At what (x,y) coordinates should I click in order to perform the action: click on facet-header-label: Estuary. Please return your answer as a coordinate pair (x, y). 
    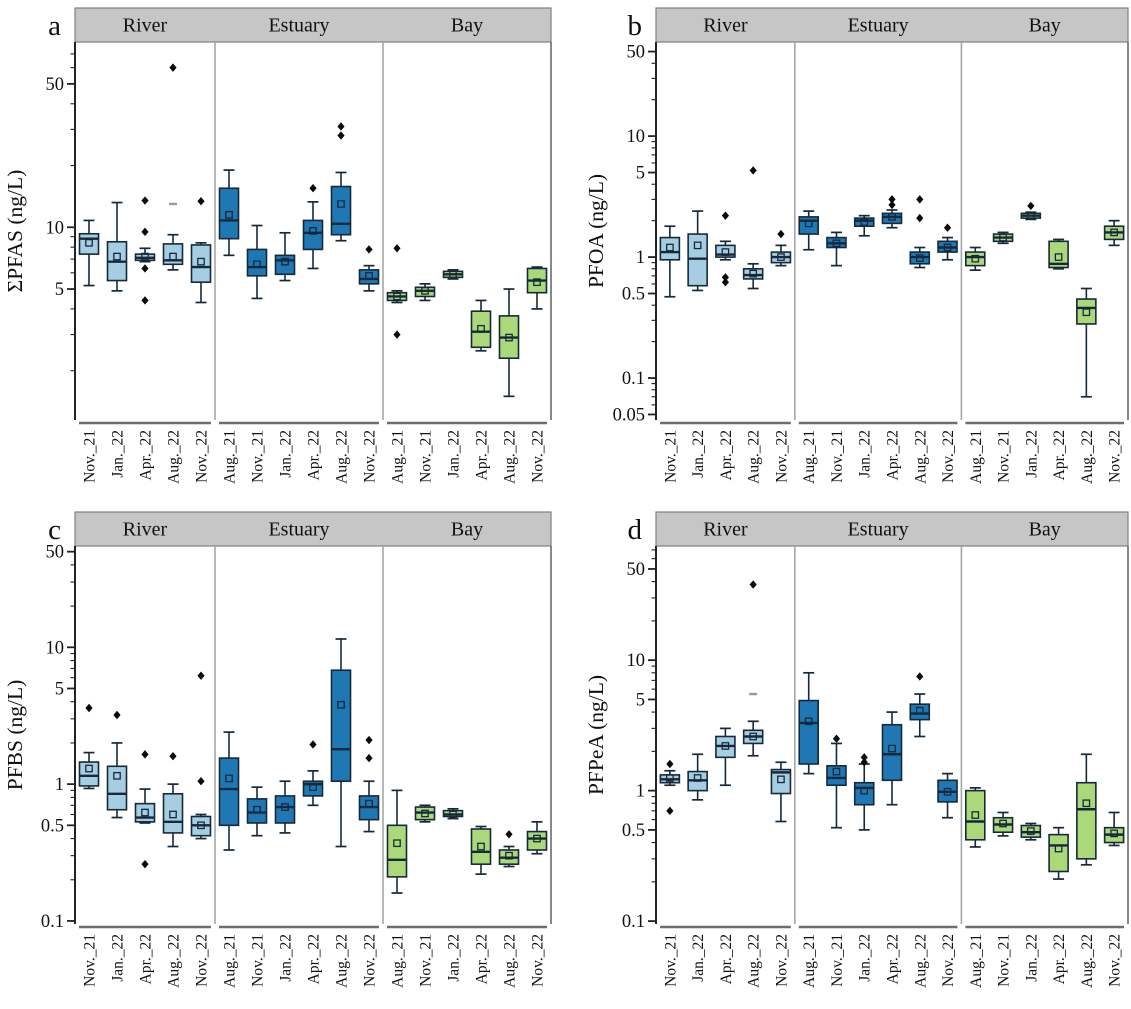
    Looking at the image, I should click on (298, 530).